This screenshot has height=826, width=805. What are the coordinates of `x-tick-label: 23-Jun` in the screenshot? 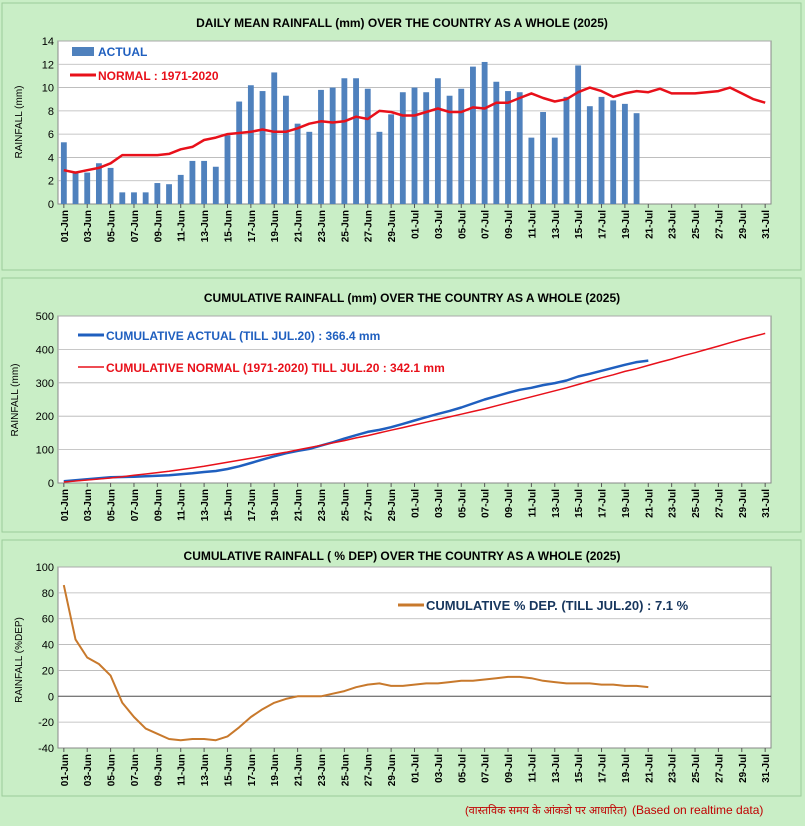 It's located at (322, 770).